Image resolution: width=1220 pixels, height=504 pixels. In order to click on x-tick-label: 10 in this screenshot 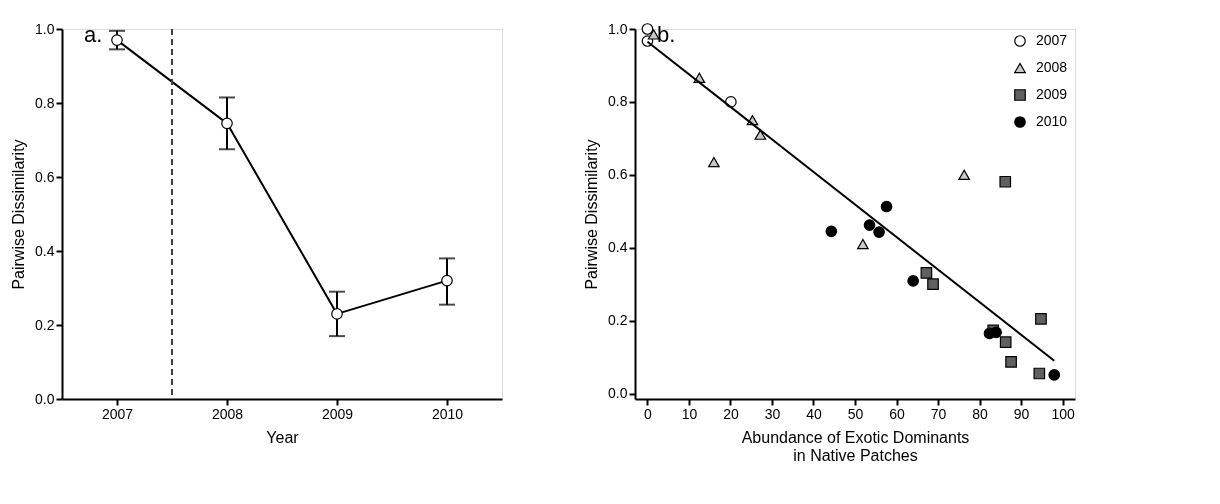, I will do `click(689, 413)`.